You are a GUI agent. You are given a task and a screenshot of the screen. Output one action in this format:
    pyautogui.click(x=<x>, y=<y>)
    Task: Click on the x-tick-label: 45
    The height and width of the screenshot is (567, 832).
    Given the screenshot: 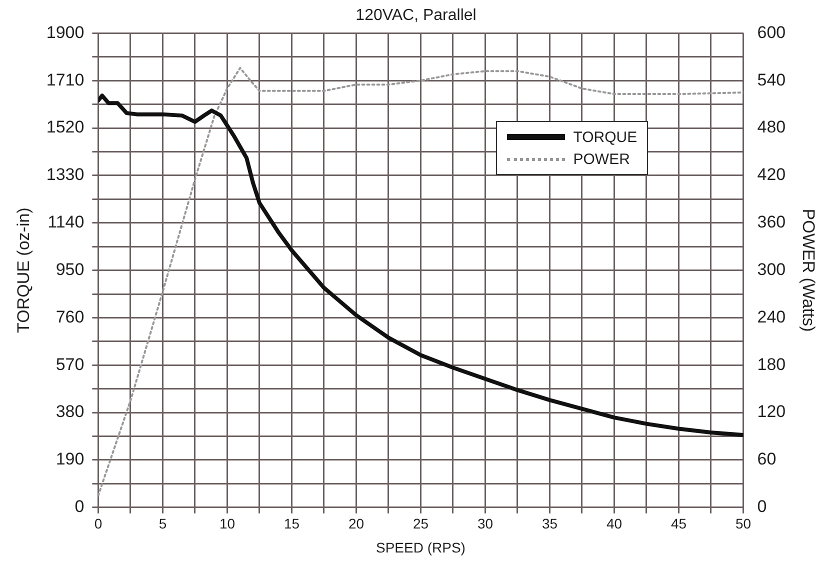 What is the action you would take?
    pyautogui.click(x=678, y=524)
    